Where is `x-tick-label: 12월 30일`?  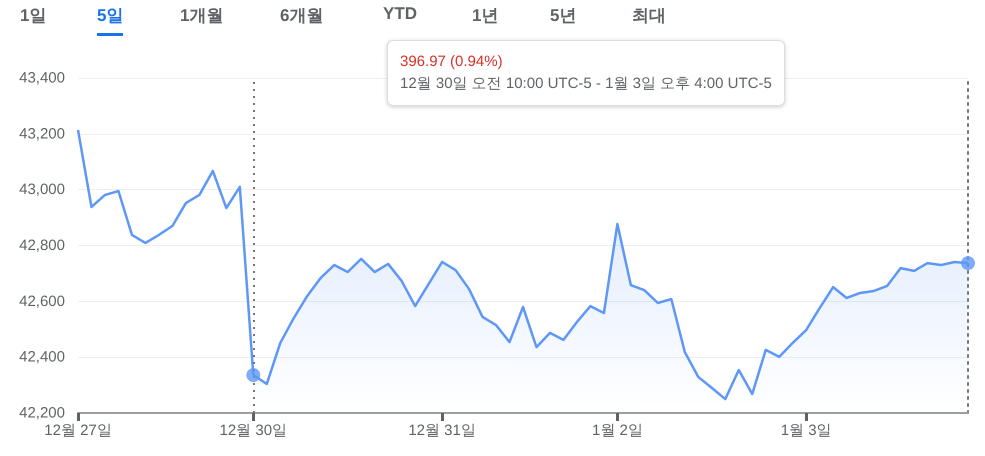 x-tick-label: 12월 30일 is located at coordinates (254, 430).